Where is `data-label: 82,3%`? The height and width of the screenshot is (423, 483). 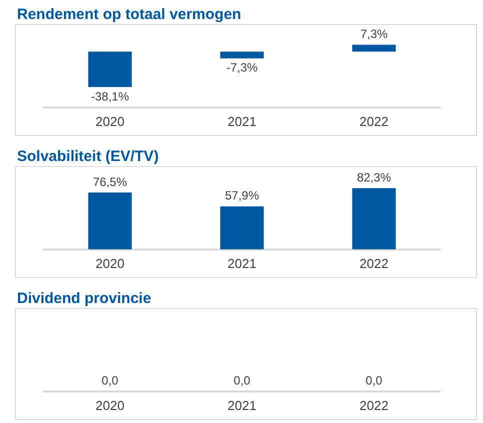 data-label: 82,3% is located at coordinates (374, 177).